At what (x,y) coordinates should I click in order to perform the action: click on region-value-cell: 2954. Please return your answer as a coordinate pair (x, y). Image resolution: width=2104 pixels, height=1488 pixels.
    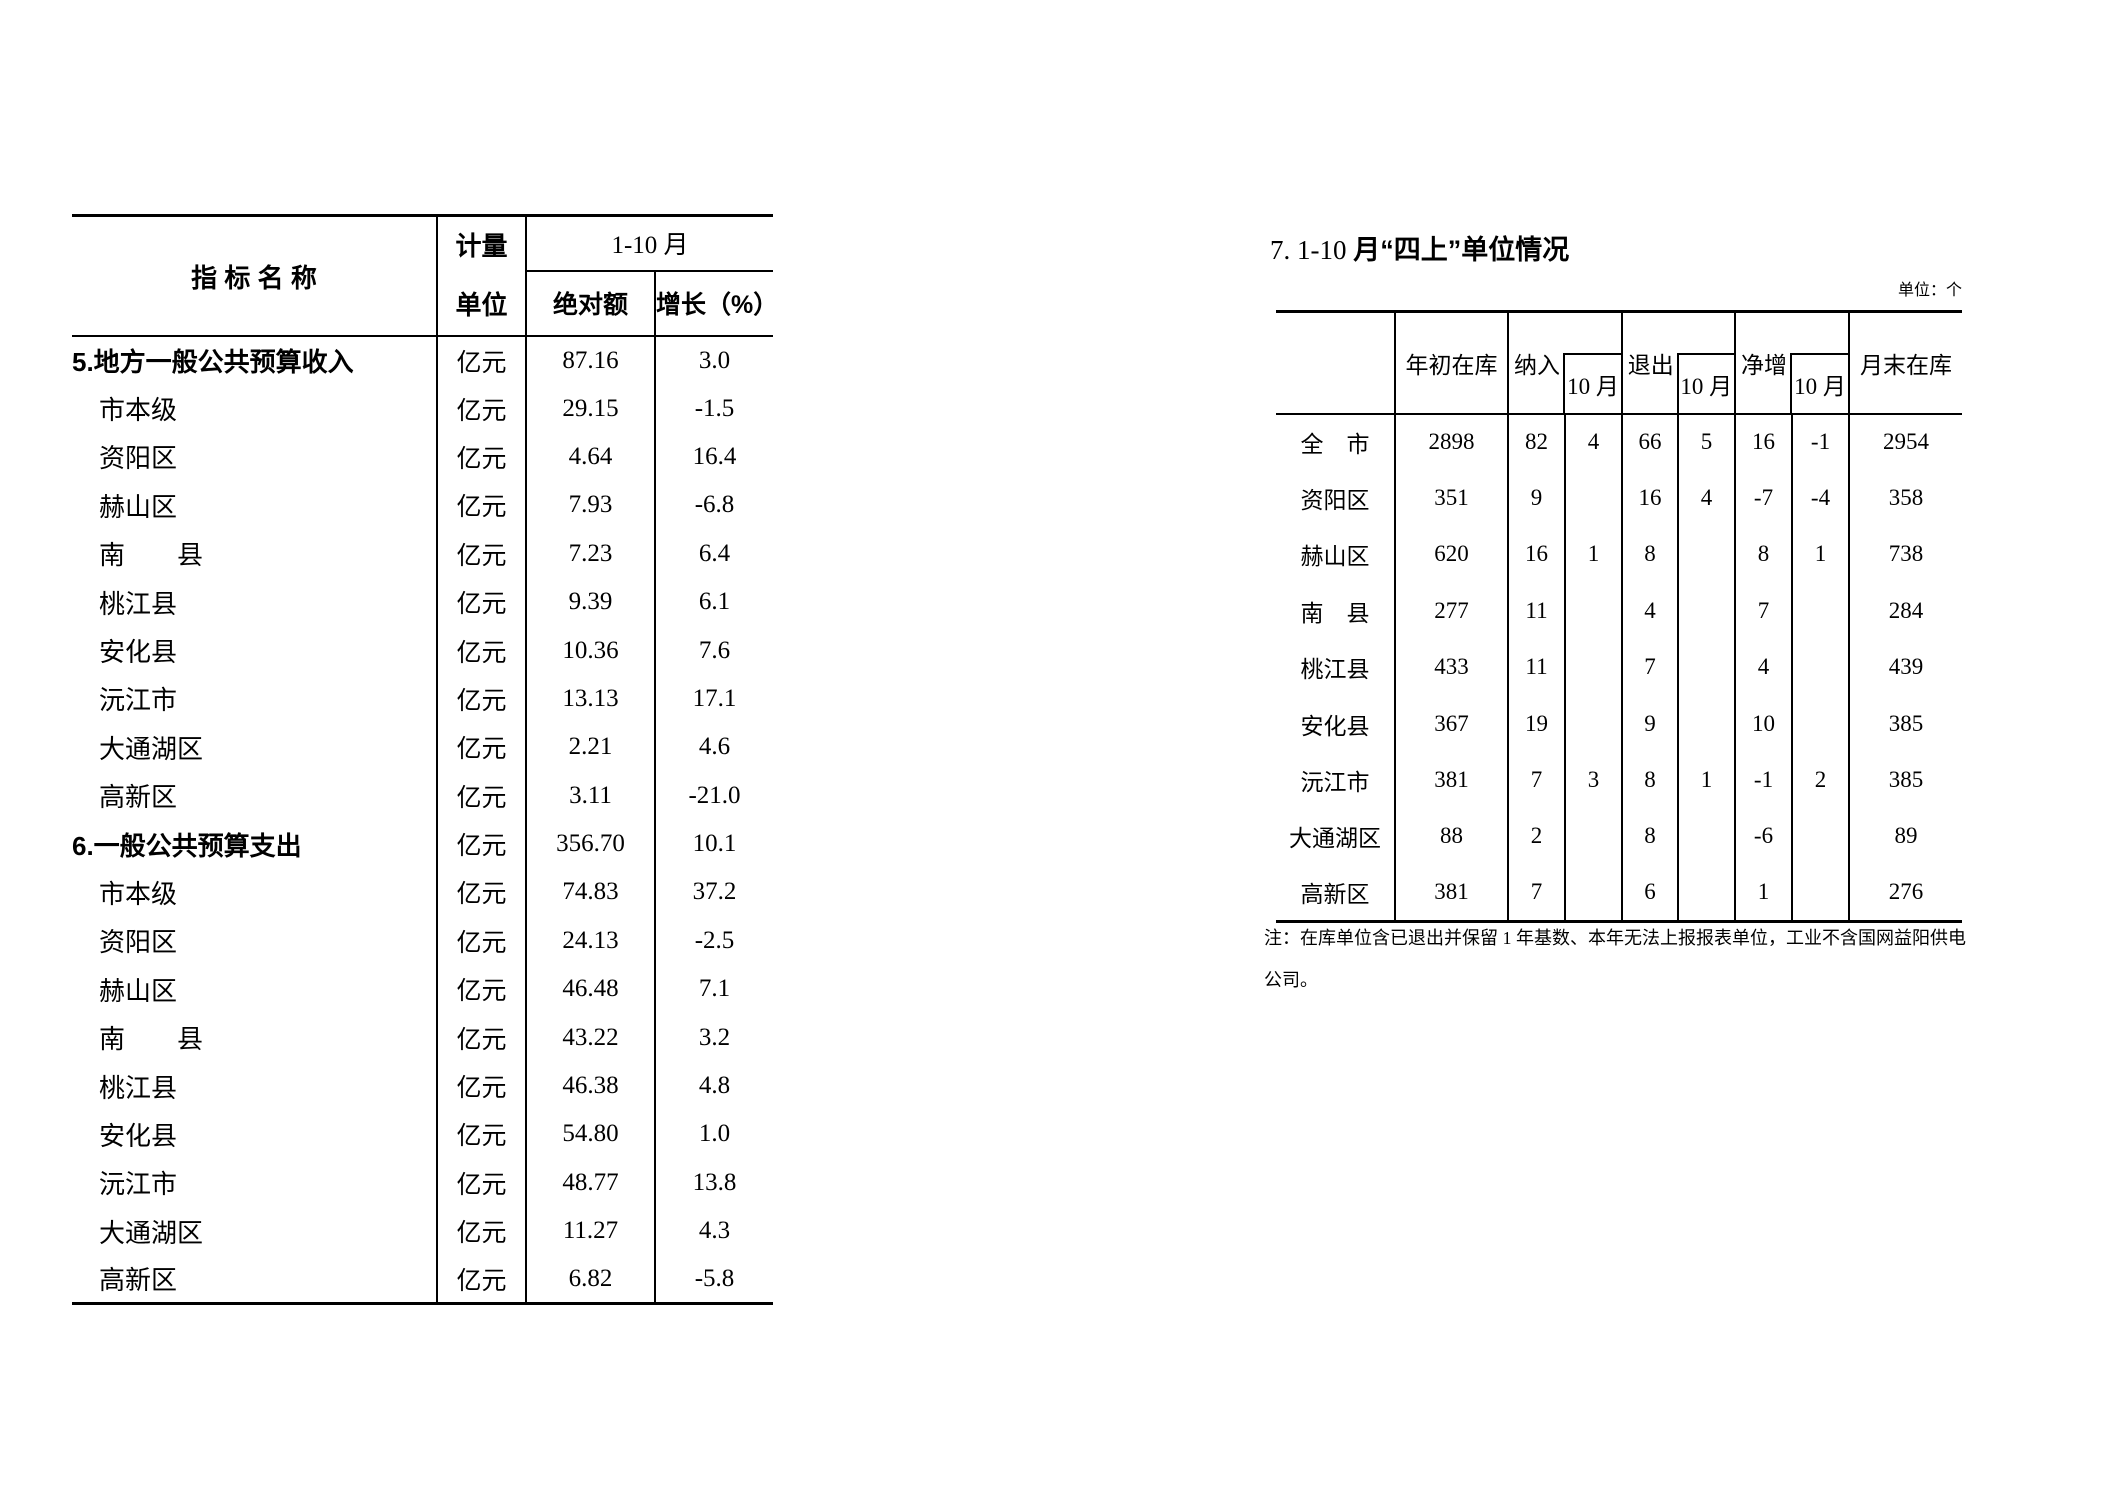
    Looking at the image, I should click on (1905, 441).